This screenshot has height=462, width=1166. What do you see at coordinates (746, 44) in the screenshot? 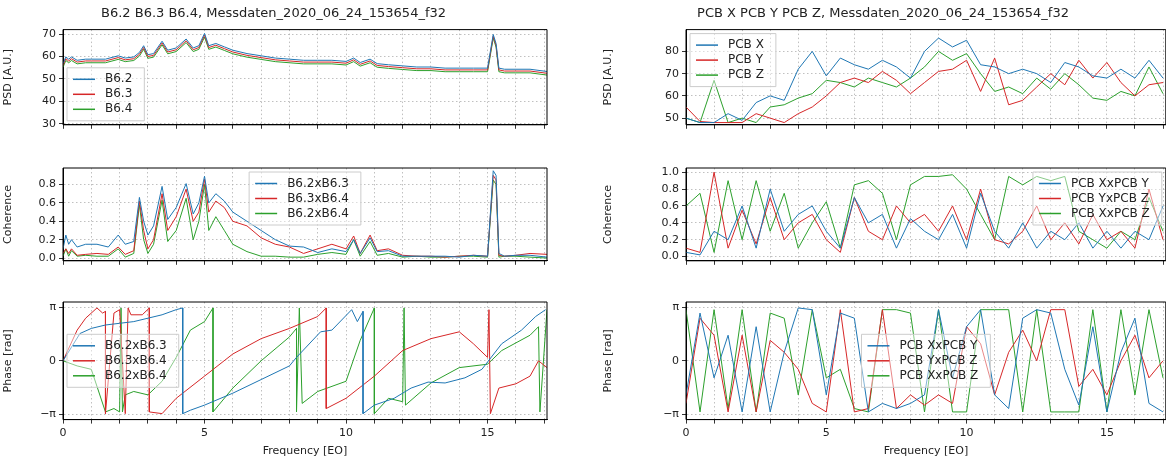
I see `legend-label: PCB X` at bounding box center [746, 44].